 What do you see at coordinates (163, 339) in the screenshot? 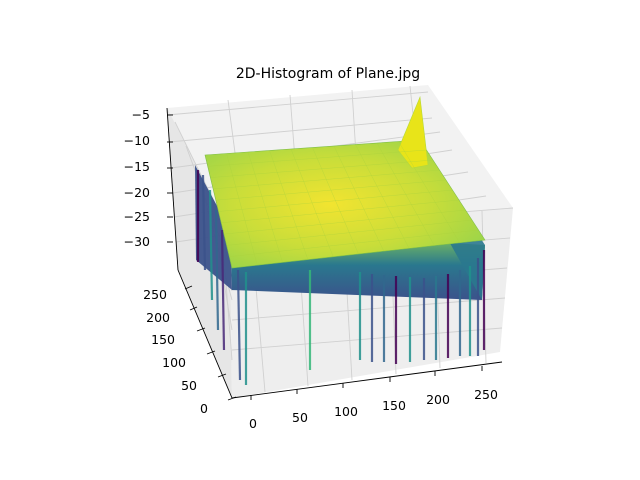
I see `y-tick-label: 150` at bounding box center [163, 339].